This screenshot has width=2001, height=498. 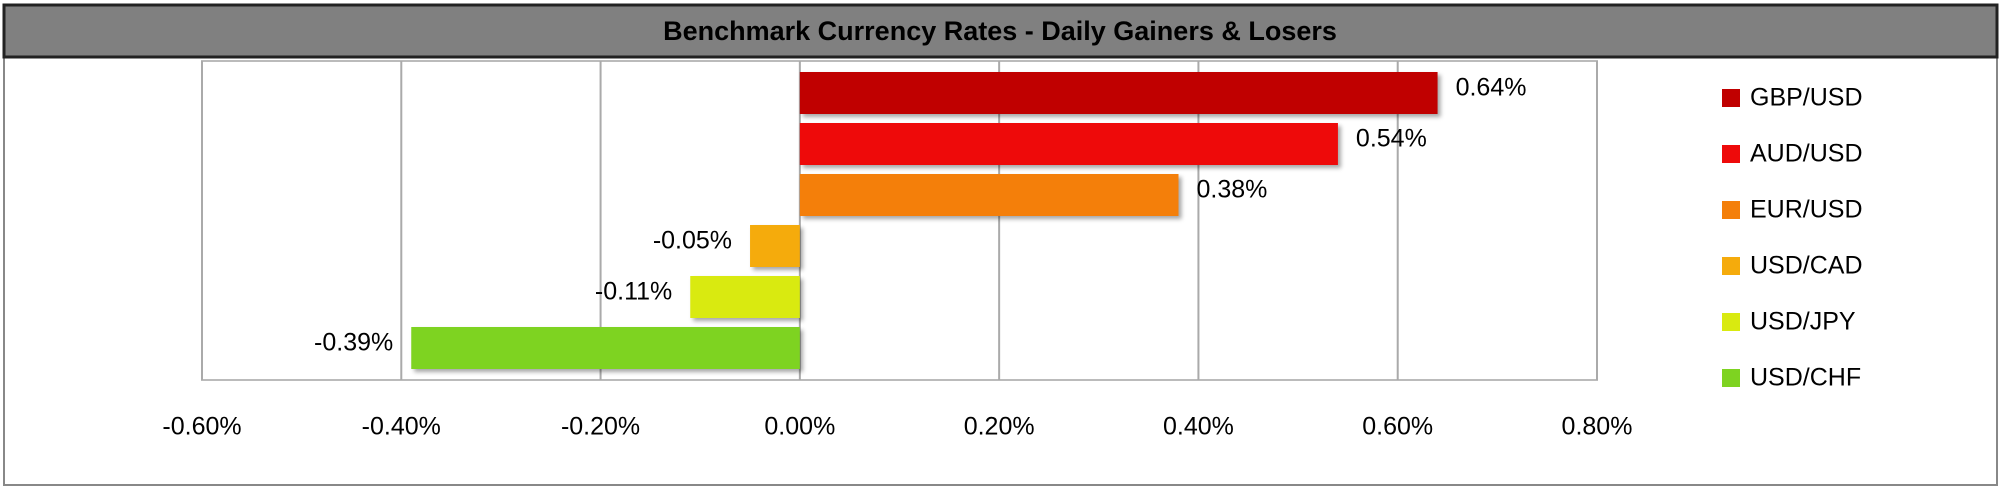 I want to click on x-tick-label: -0.20%, so click(x=600, y=427).